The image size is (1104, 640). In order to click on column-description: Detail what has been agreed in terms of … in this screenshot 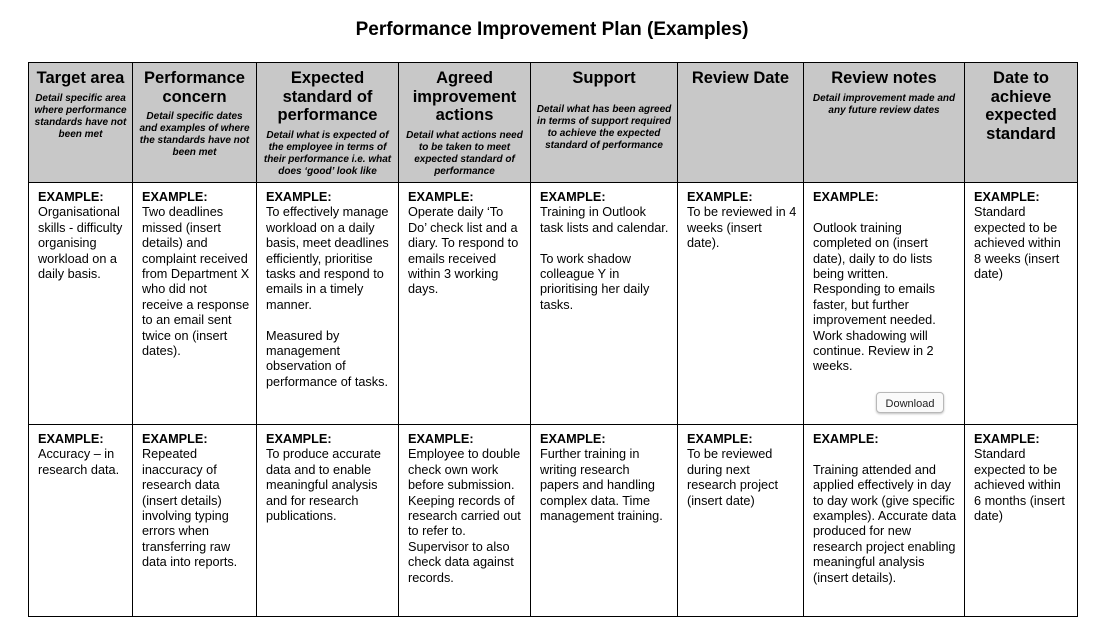, I will do `click(604, 127)`.